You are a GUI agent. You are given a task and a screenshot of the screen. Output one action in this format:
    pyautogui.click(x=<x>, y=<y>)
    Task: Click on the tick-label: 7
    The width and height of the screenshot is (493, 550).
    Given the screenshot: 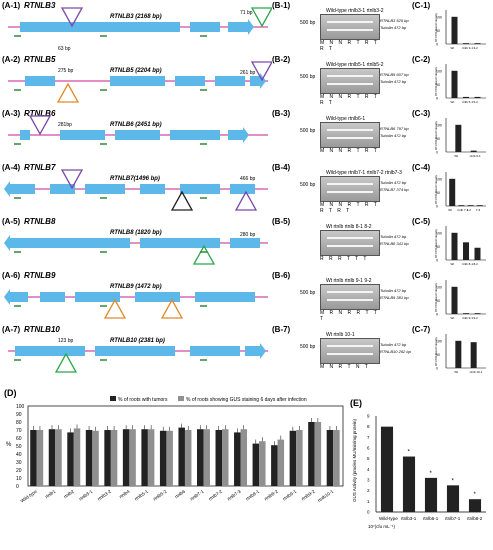 What is the action you would take?
    pyautogui.click(x=368, y=437)
    